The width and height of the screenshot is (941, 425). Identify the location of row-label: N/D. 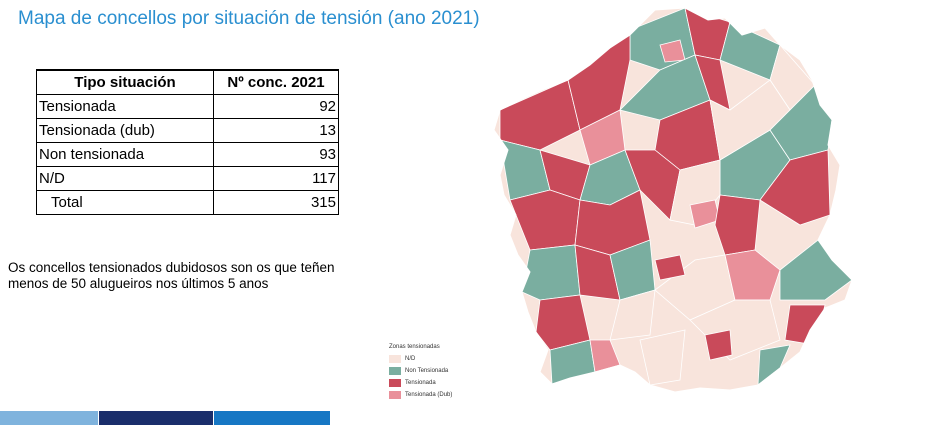
(125, 178).